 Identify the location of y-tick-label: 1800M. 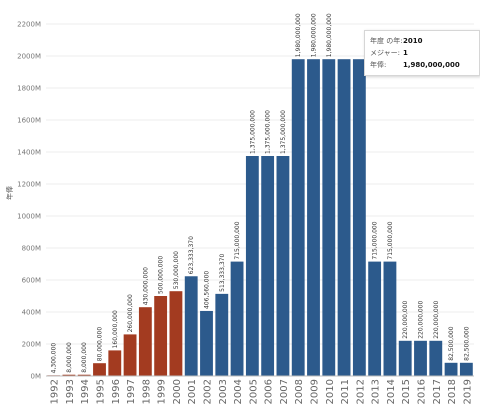
(29, 89).